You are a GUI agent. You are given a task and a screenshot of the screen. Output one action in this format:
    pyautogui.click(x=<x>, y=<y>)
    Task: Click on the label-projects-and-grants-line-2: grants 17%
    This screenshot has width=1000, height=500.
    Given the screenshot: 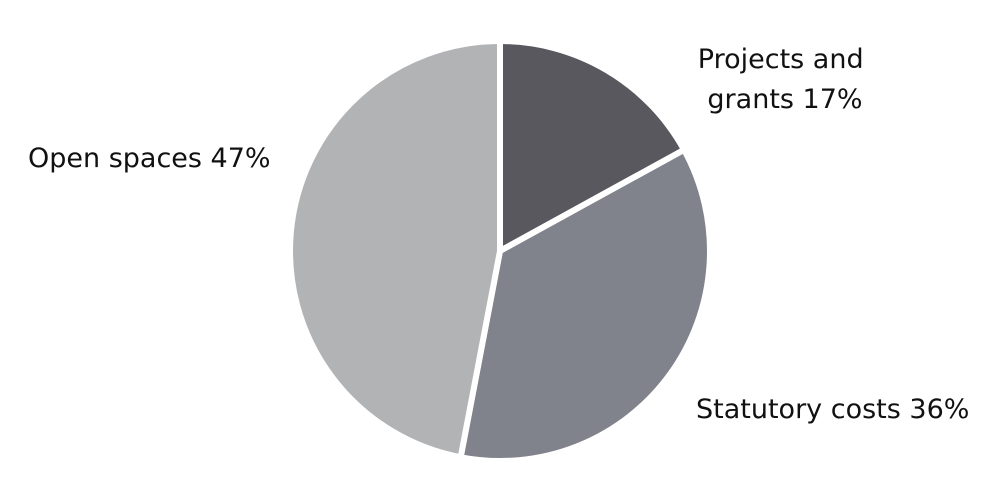 What is the action you would take?
    pyautogui.click(x=784, y=99)
    